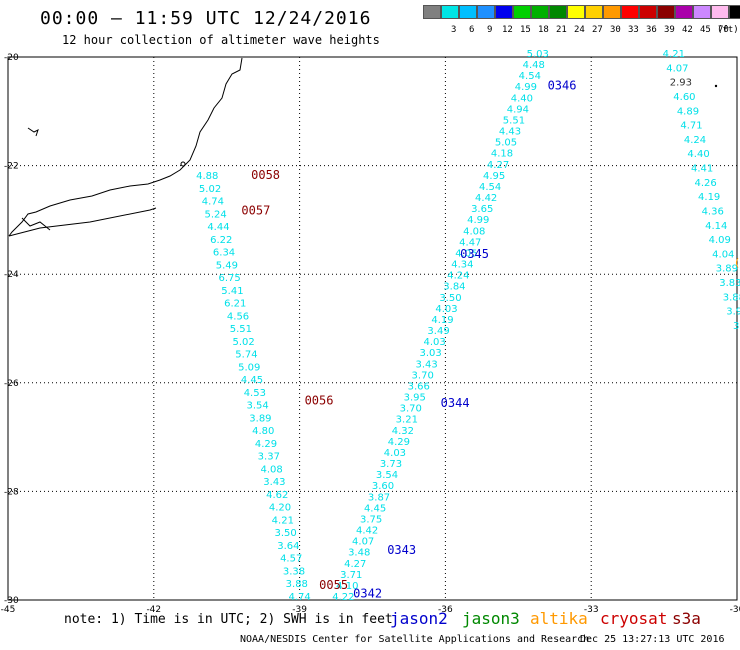  What do you see at coordinates (561, 30) in the screenshot?
I see `legend-label: 21` at bounding box center [561, 30].